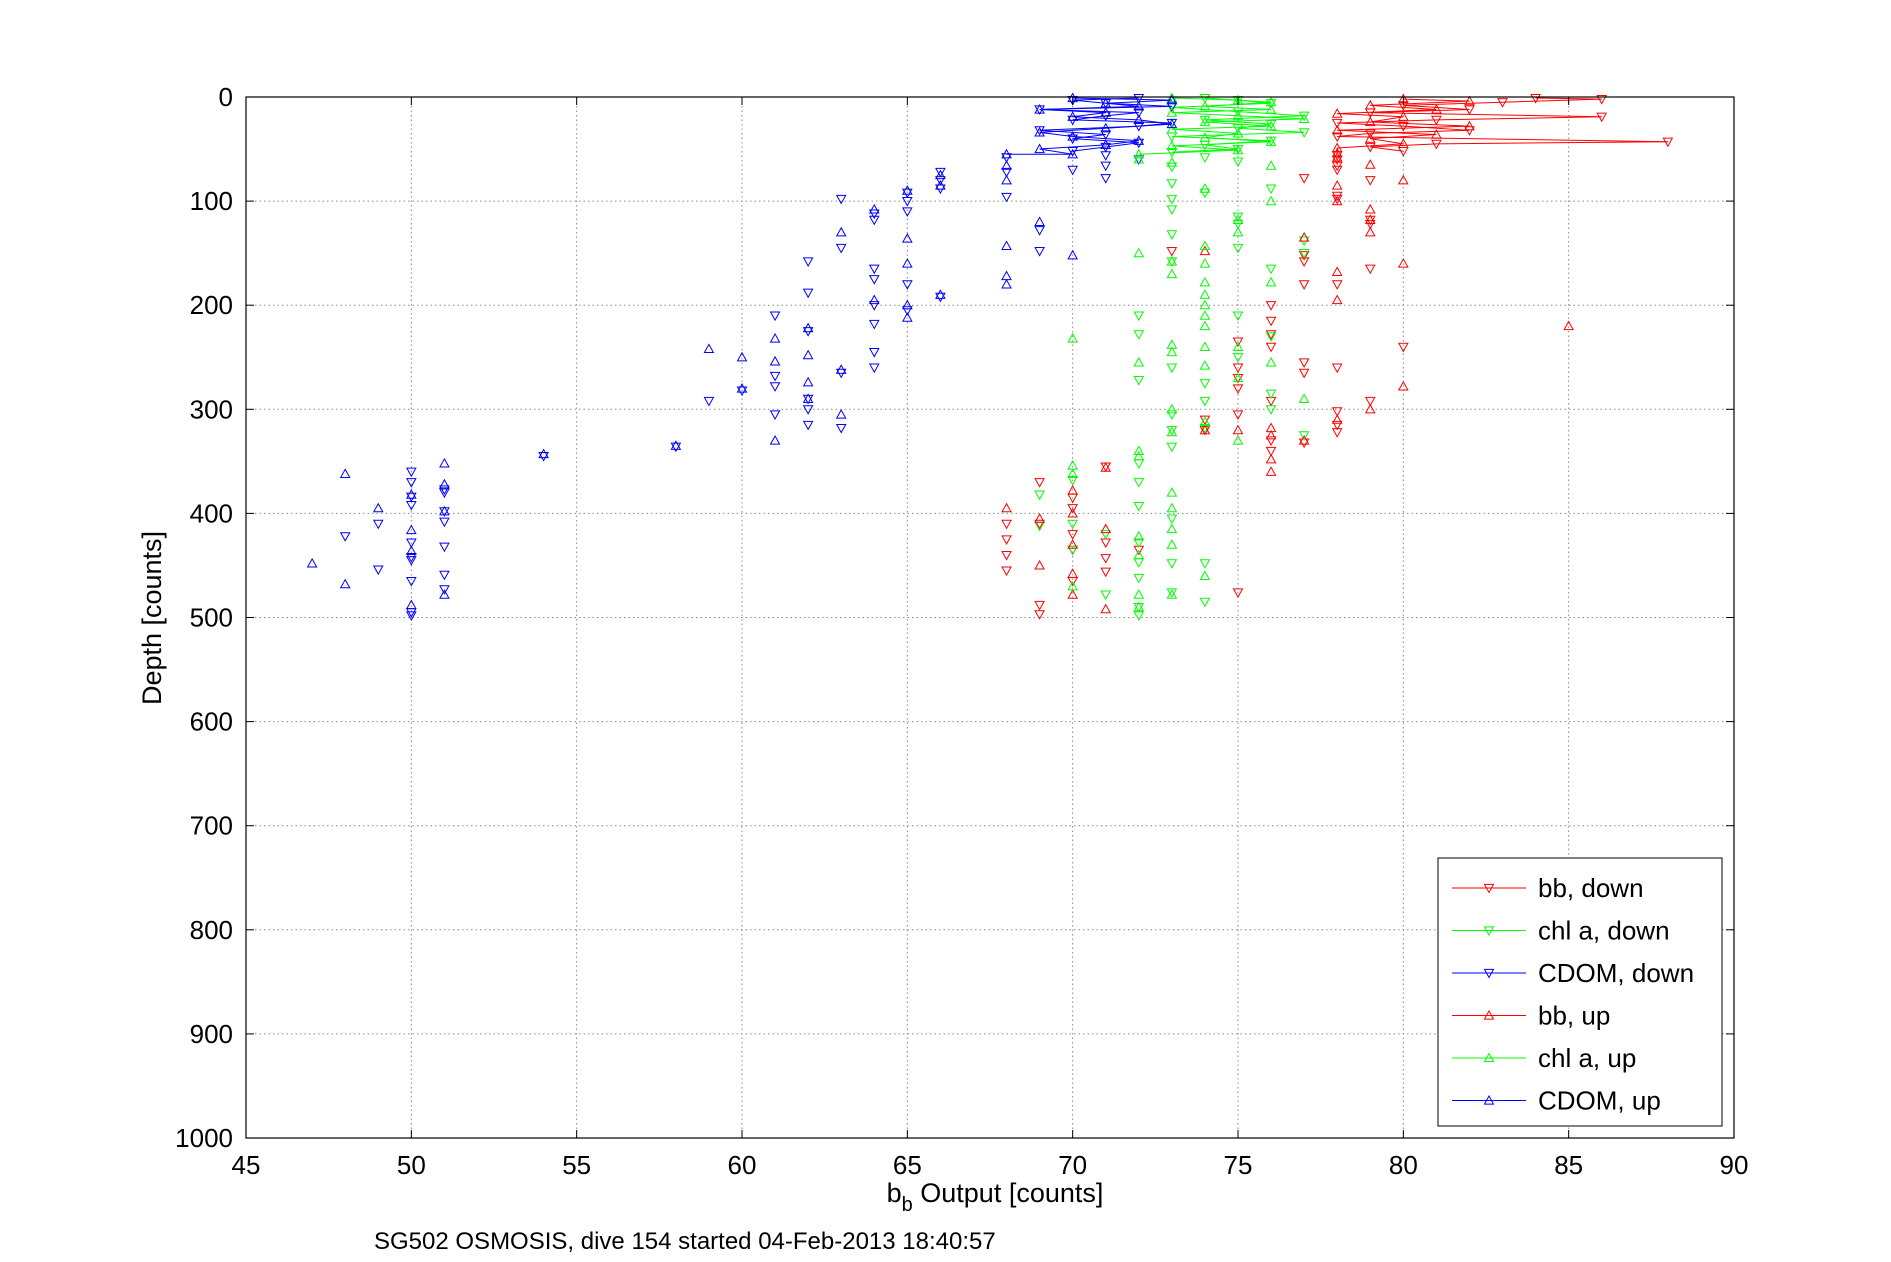  What do you see at coordinates (204, 1138) in the screenshot?
I see `y-tick-label: 1000` at bounding box center [204, 1138].